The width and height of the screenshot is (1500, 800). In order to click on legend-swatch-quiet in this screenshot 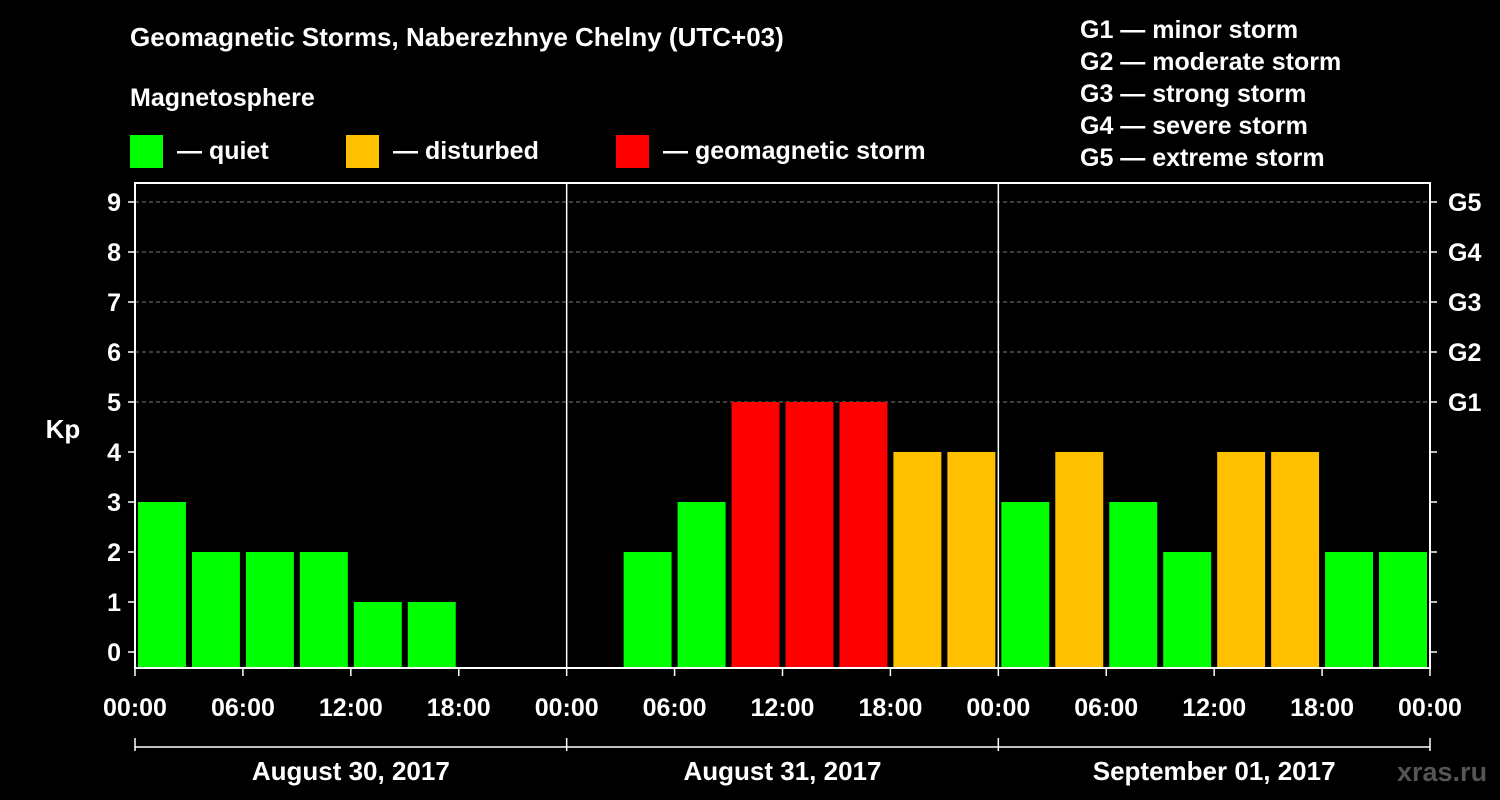, I will do `click(146, 151)`.